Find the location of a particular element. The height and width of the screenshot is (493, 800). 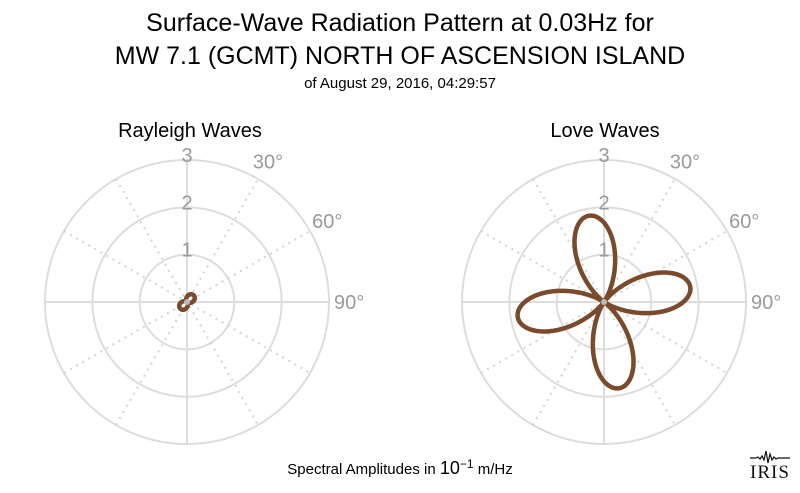

rayleigh-r-tick-1: 1 is located at coordinates (186, 251).